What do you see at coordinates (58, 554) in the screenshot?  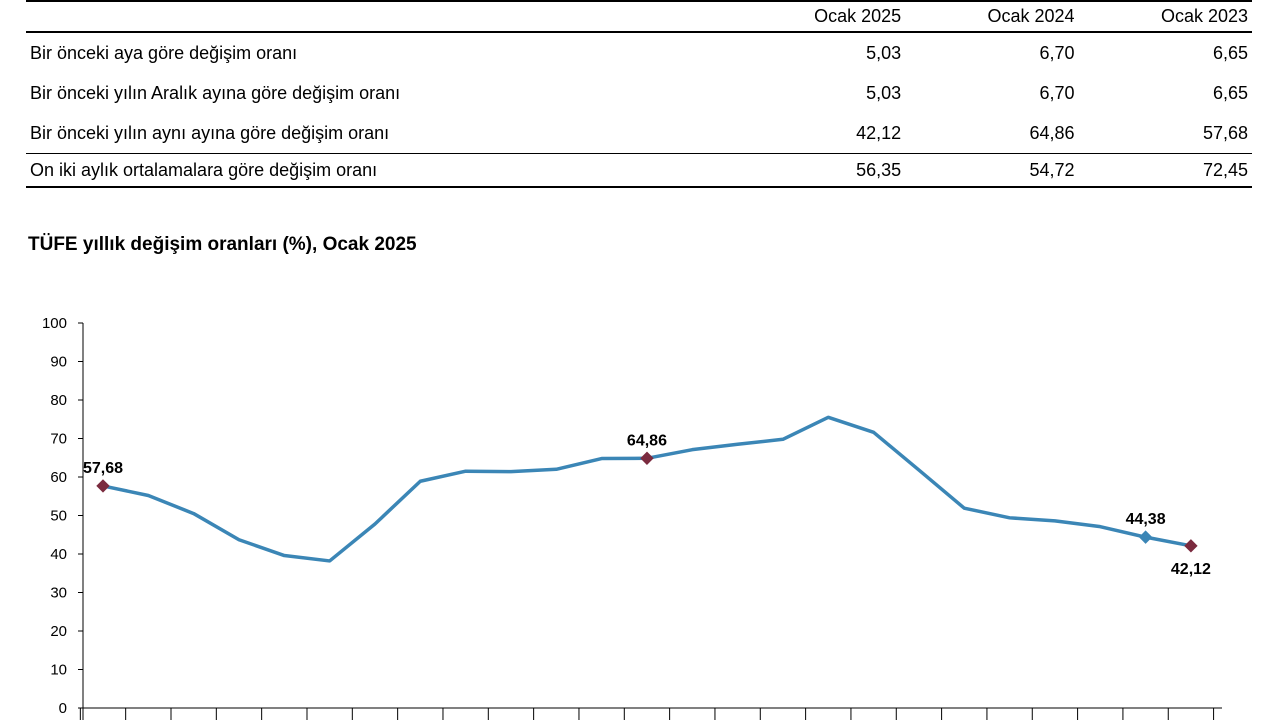 I see `y-tick-label: 40` at bounding box center [58, 554].